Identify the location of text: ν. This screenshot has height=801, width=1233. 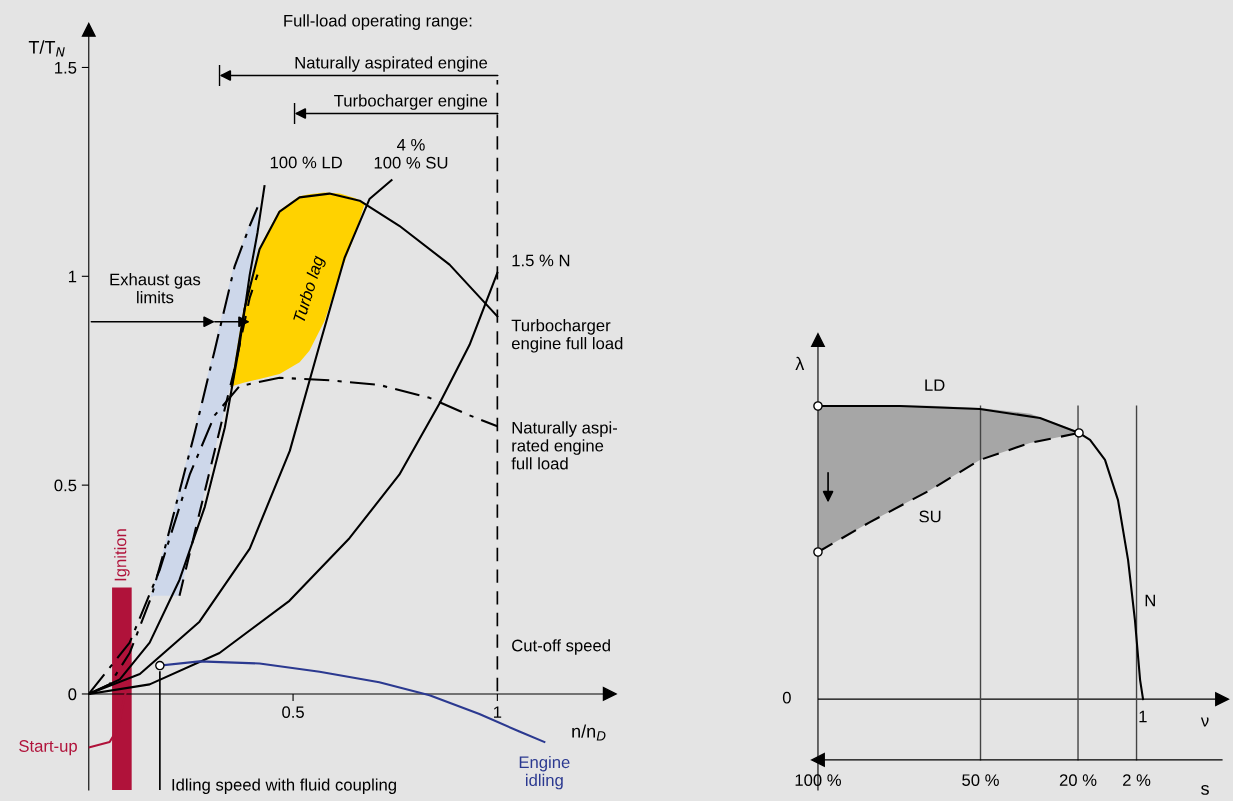
(1204, 722).